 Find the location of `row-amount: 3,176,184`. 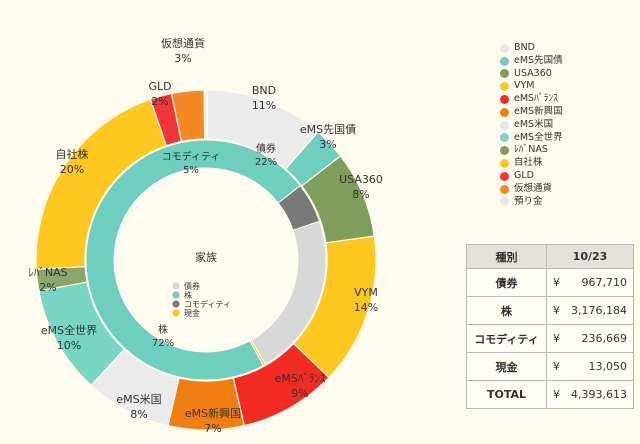

row-amount: 3,176,184 is located at coordinates (599, 310).